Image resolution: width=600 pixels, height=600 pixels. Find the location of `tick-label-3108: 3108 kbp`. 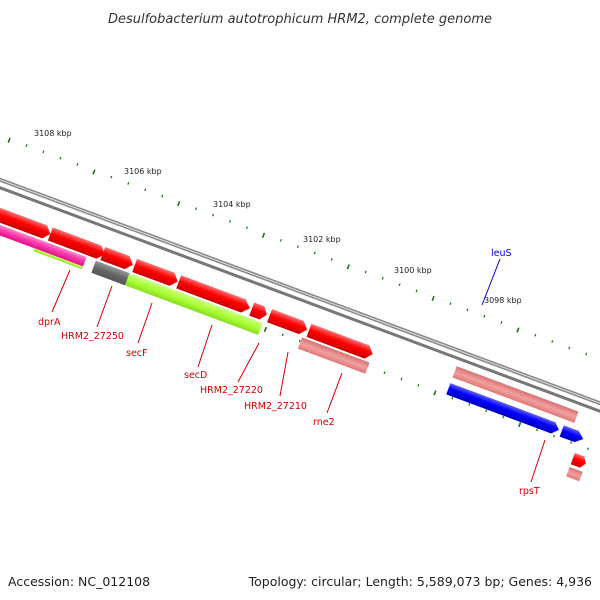

tick-label-3108: 3108 kbp is located at coordinates (53, 133).